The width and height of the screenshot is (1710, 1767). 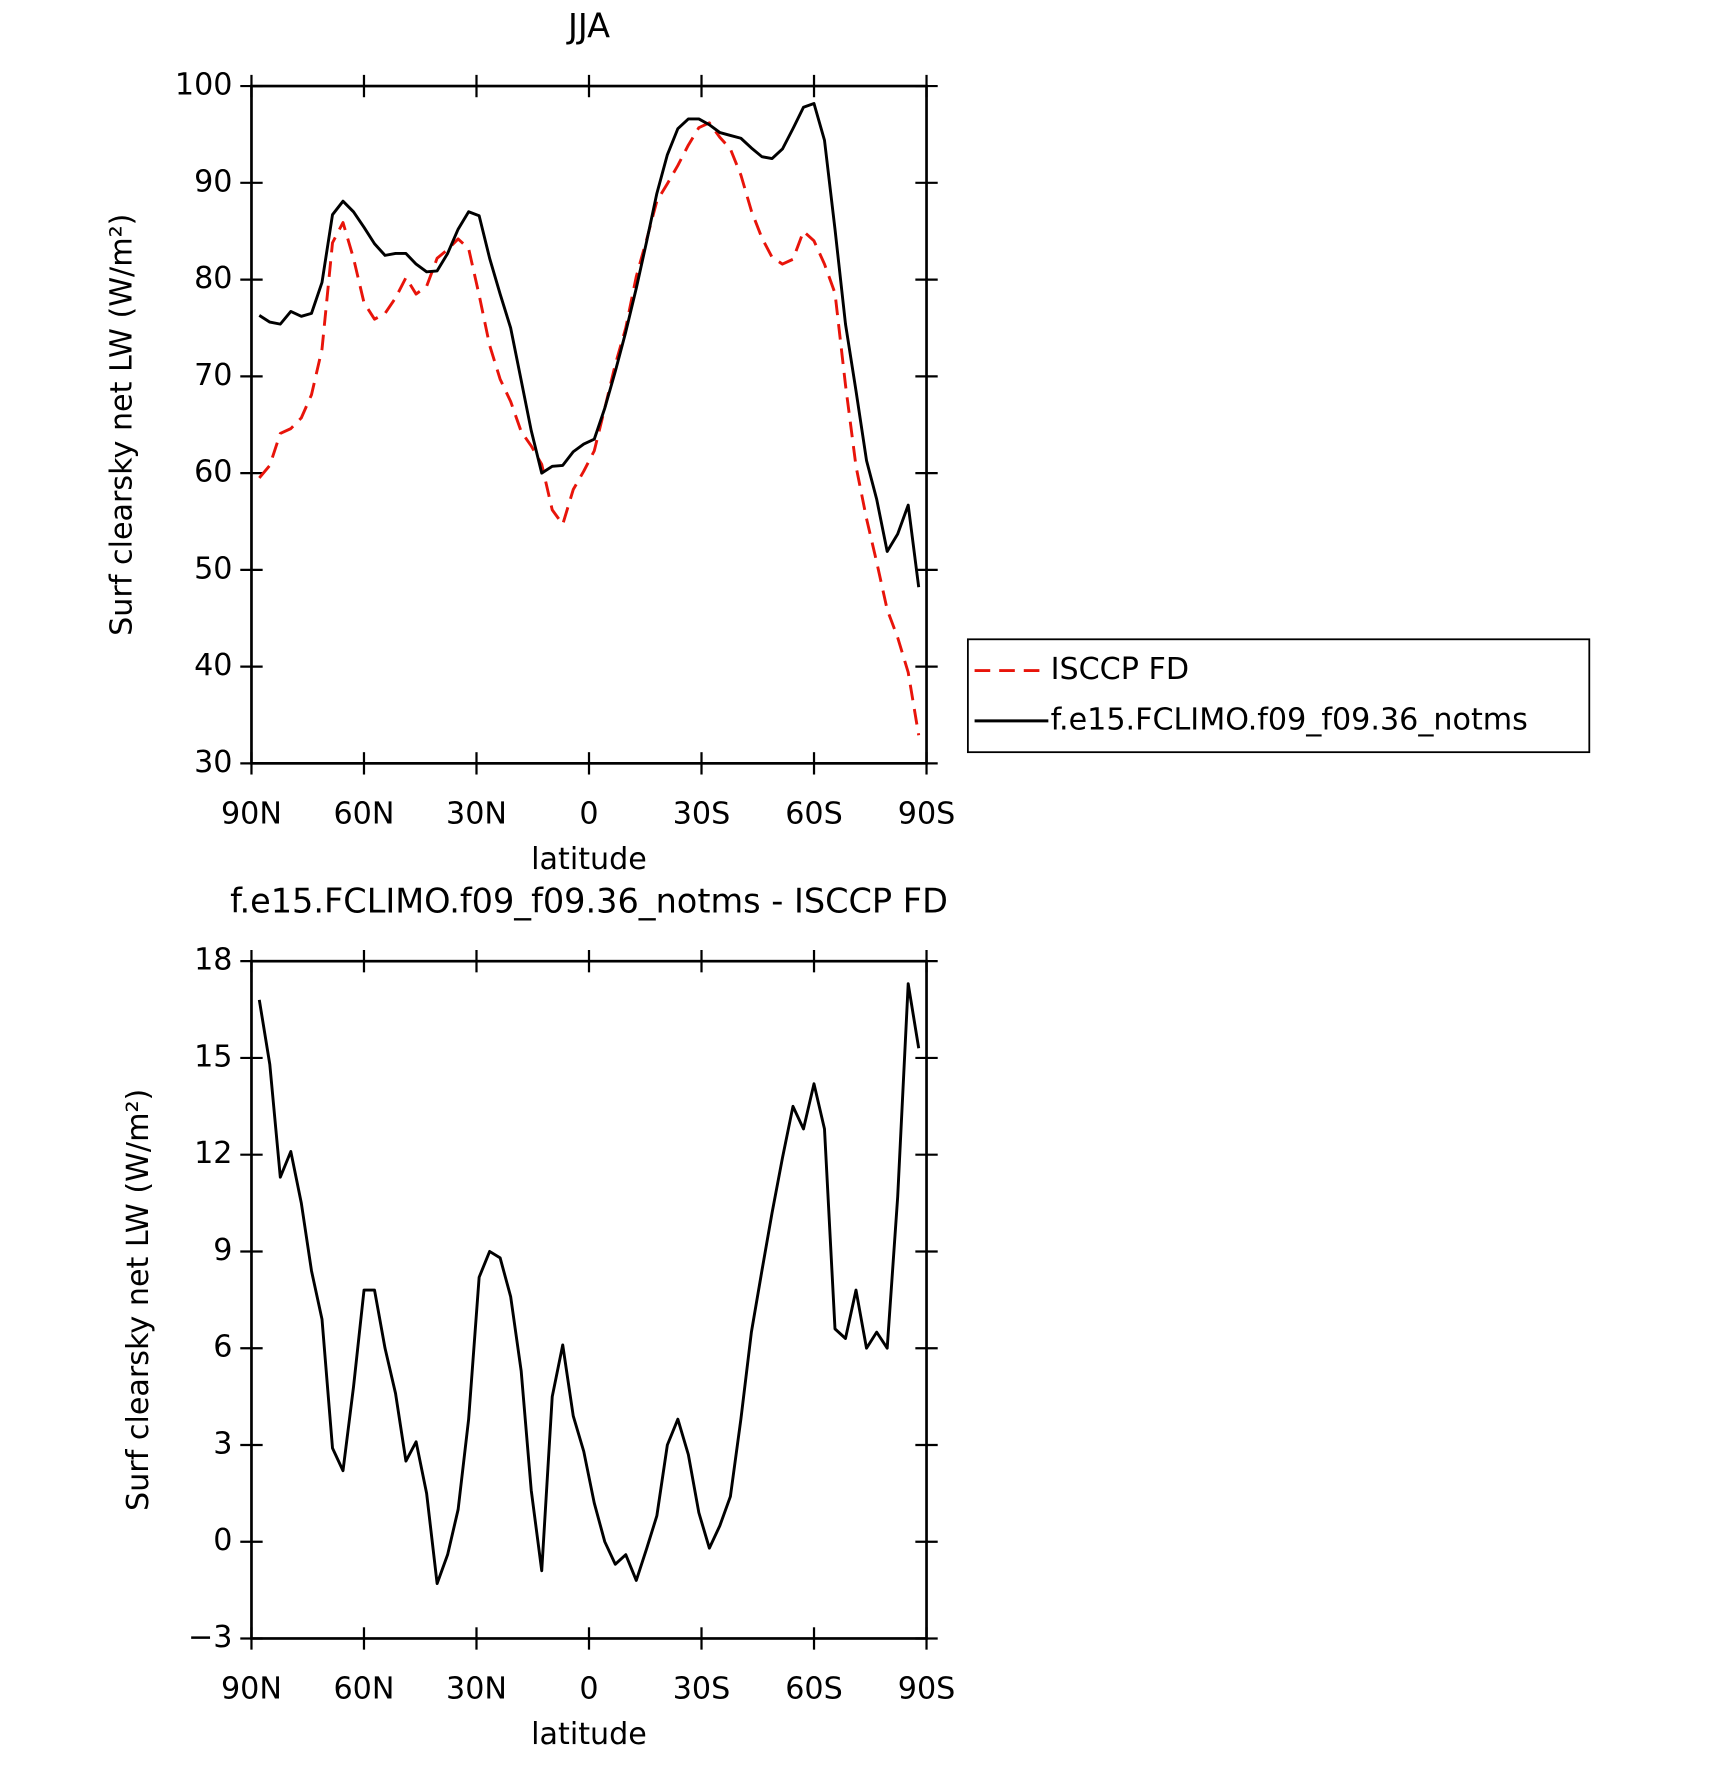 I want to click on legend-box, so click(x=1278, y=696).